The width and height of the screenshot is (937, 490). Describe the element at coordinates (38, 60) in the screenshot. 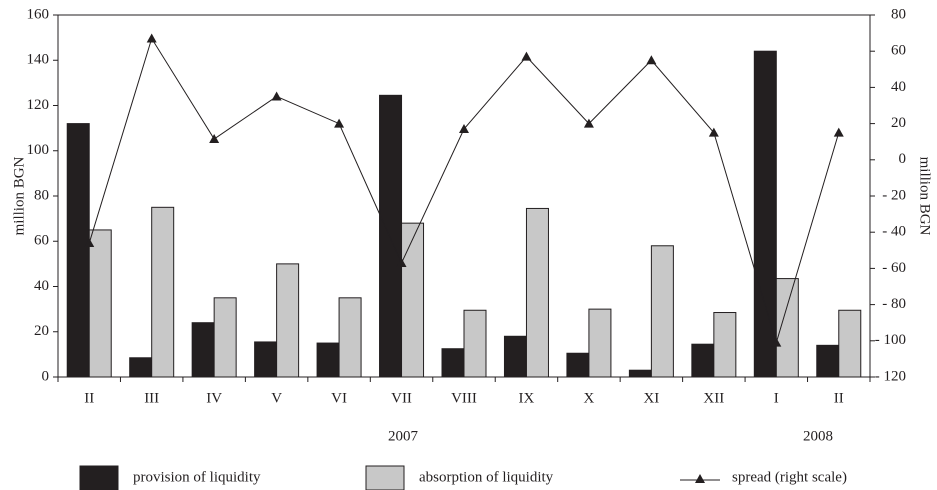

I see `y-tick-label: 140` at that location.